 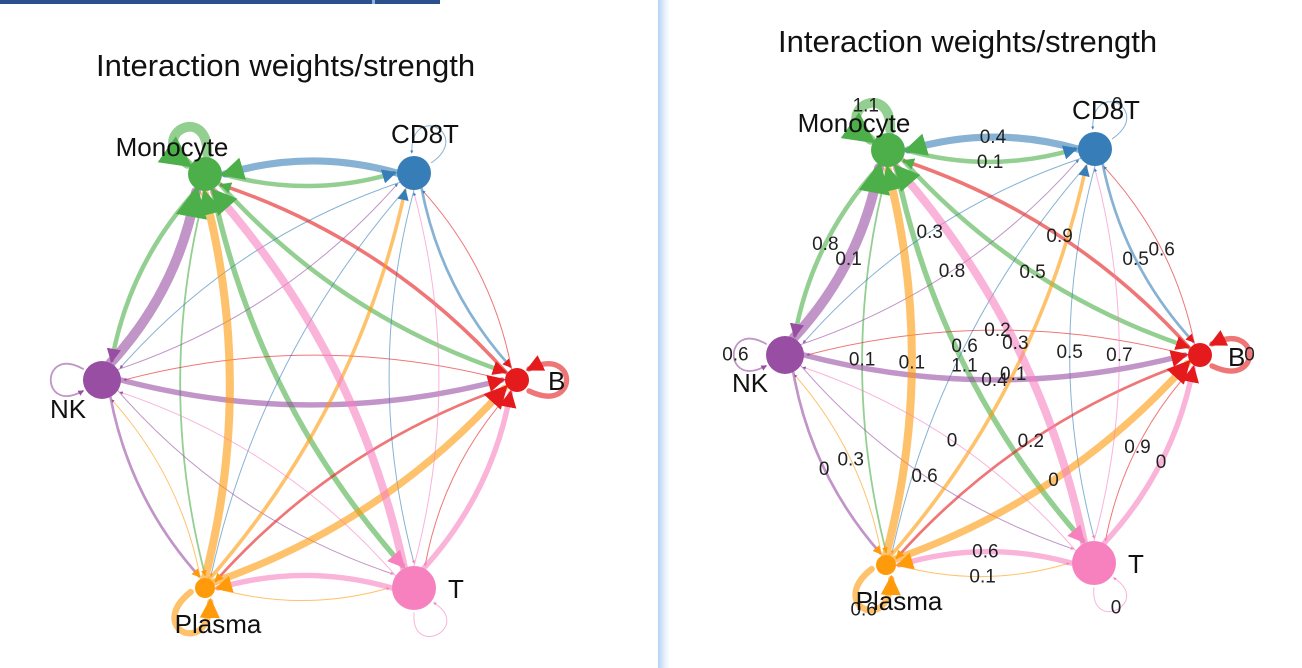 I want to click on node-b, so click(x=1200, y=355).